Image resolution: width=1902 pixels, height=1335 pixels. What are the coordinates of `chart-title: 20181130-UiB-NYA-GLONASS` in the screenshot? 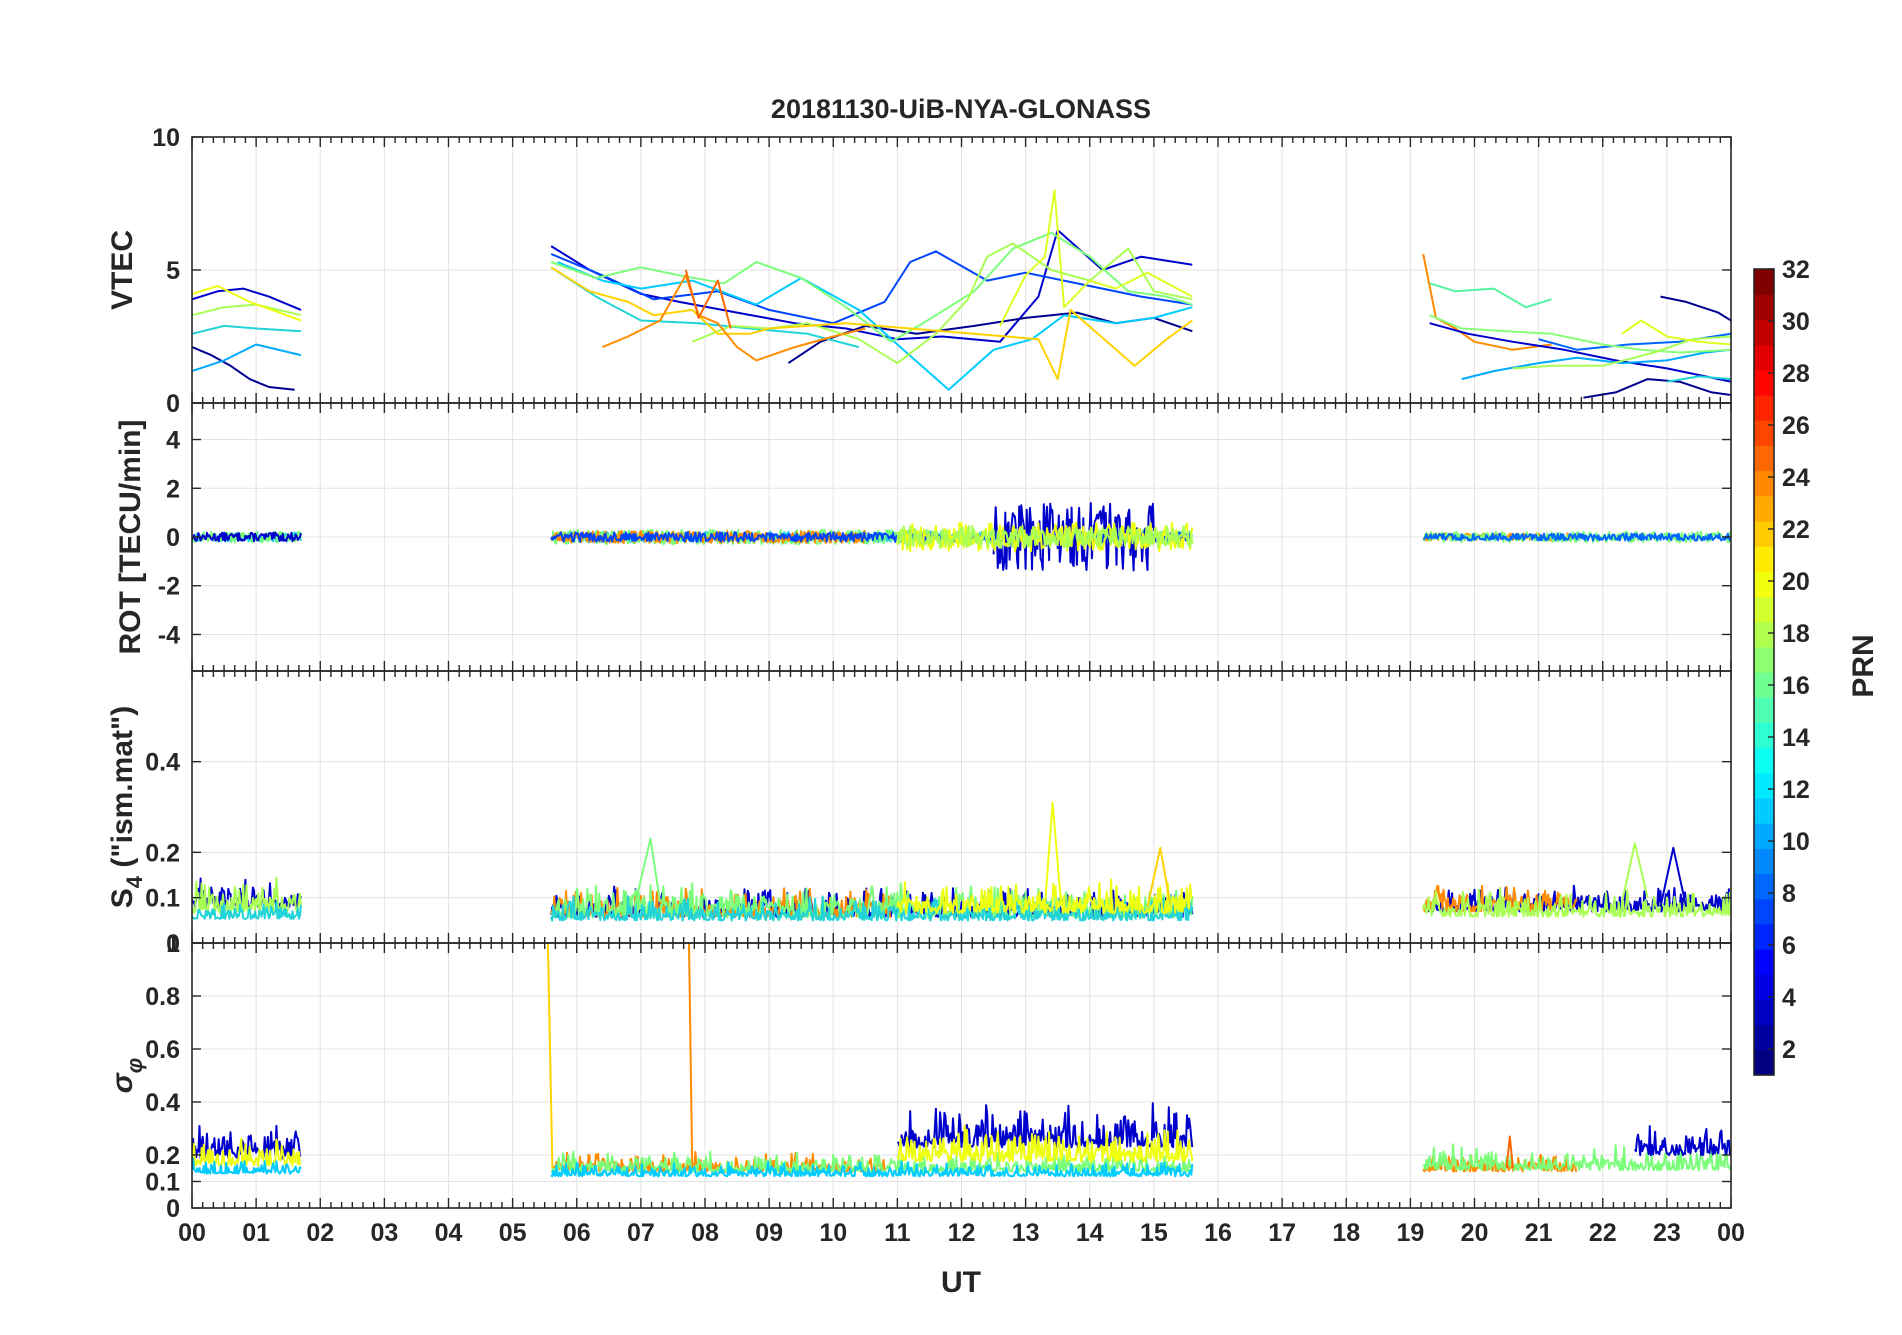 It's located at (961, 109).